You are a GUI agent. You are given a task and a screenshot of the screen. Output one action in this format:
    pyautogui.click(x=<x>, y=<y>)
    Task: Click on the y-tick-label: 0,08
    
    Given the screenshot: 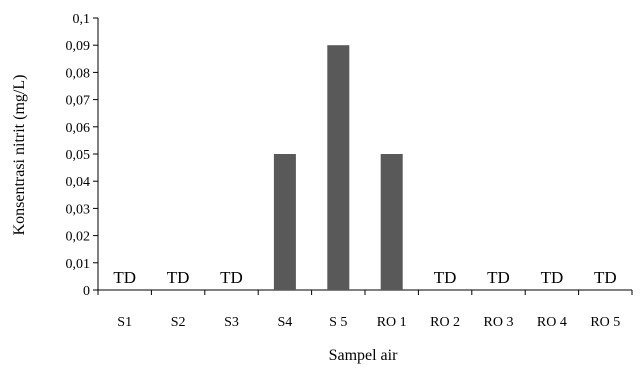 What is the action you would take?
    pyautogui.click(x=78, y=73)
    